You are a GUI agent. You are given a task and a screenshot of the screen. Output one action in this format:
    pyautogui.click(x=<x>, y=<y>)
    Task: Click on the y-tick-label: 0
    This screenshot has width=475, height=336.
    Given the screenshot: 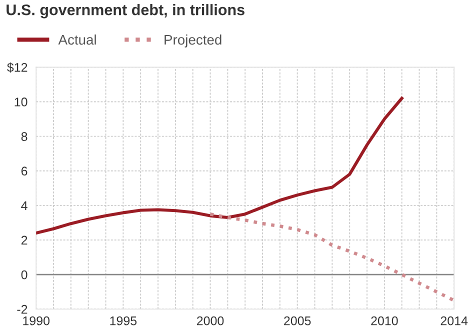 What is the action you would take?
    pyautogui.click(x=24, y=275)
    